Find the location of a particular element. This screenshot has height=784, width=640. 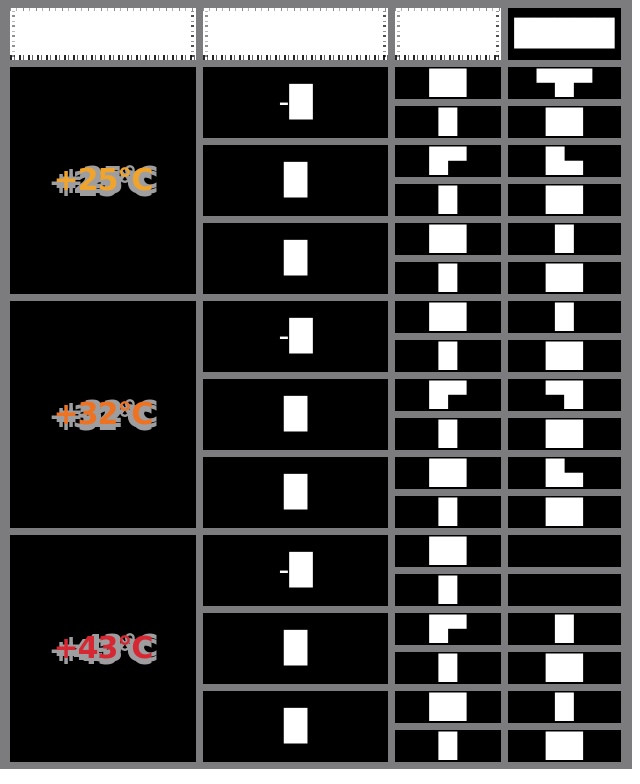

temperature-cell-32c: +32°C is located at coordinates (103, 414).